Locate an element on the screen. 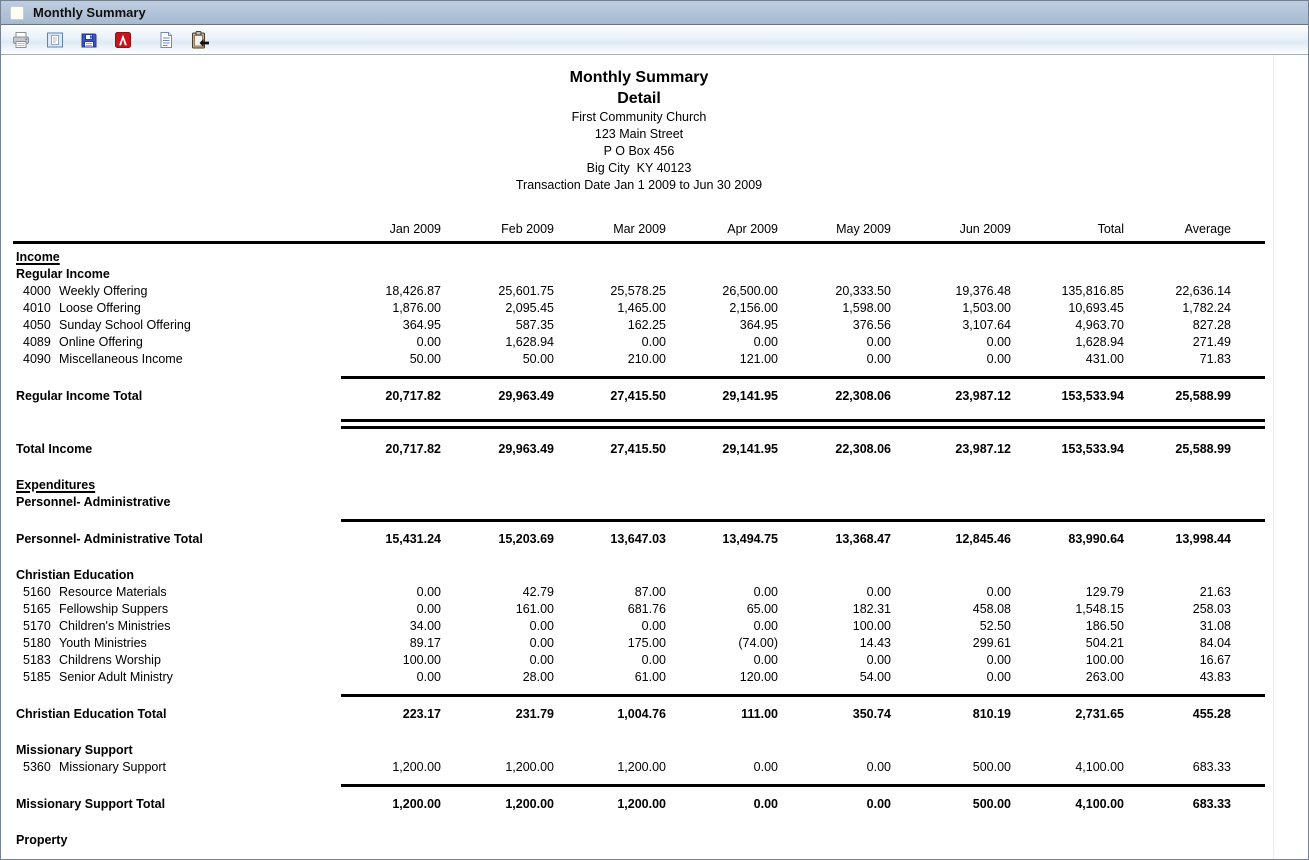 Image resolution: width=1309 pixels, height=860 pixels. column-header: Average is located at coordinates (1207, 229).